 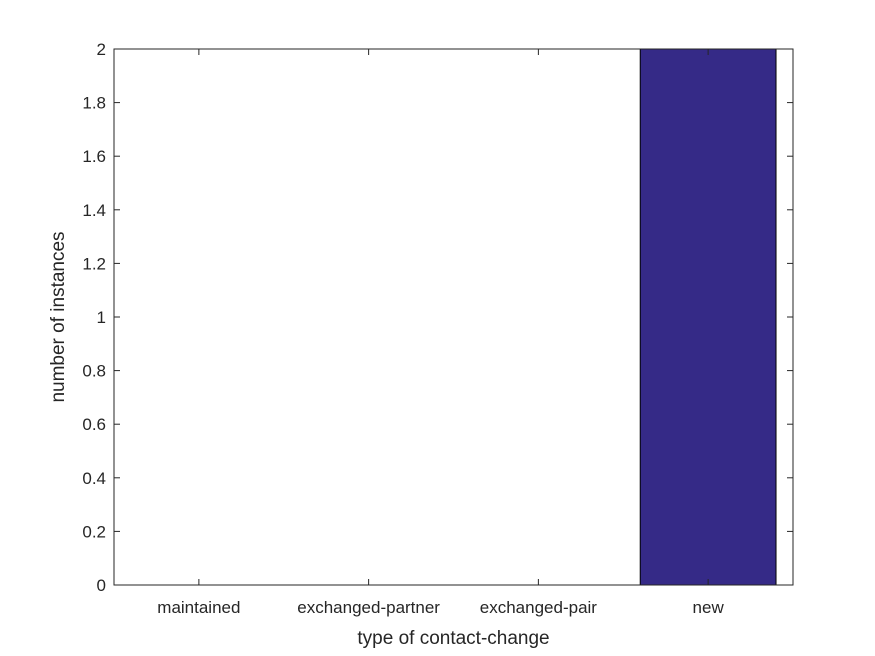 What do you see at coordinates (94, 478) in the screenshot?
I see `y-tick-label: 0.4` at bounding box center [94, 478].